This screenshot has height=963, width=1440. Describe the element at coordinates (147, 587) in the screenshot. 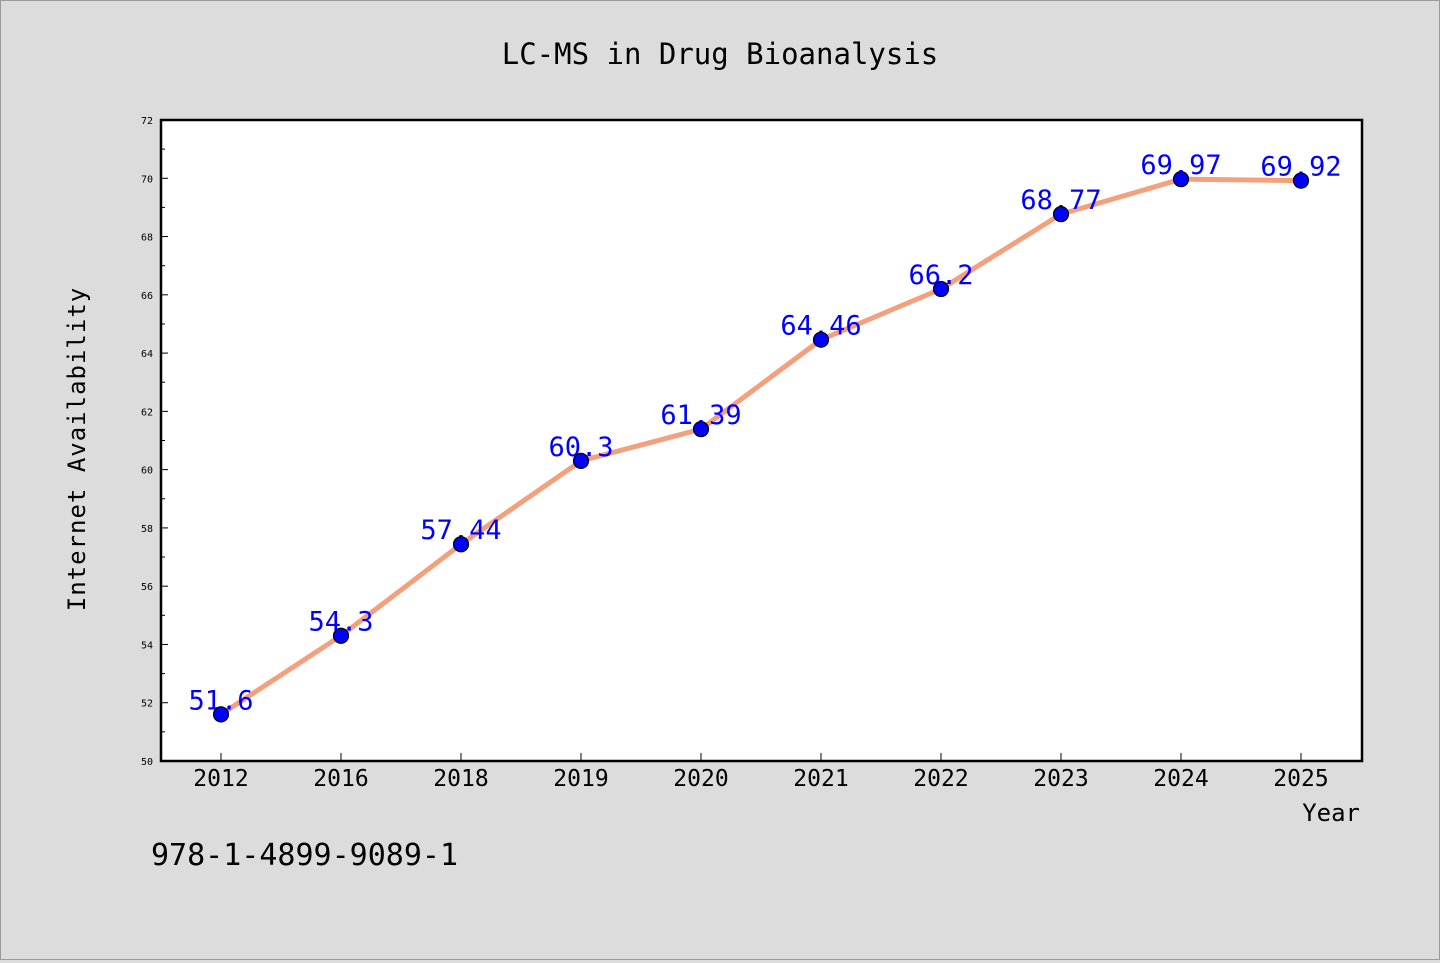

I see `y-tick-label: 56` at that location.